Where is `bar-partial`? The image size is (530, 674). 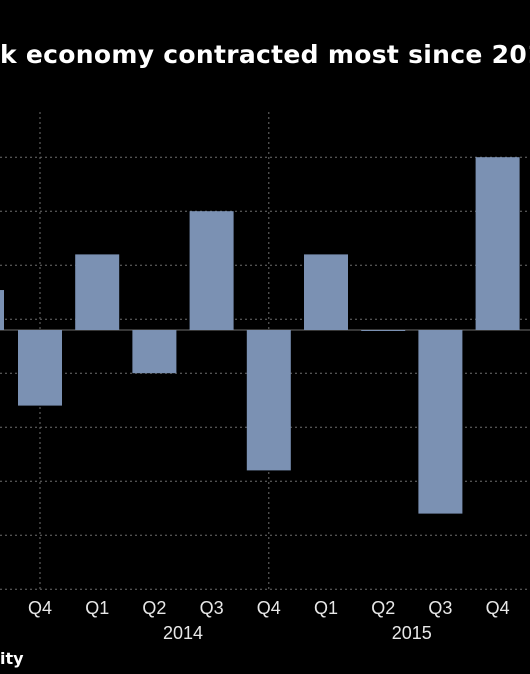
bar-partial is located at coordinates (2, 310).